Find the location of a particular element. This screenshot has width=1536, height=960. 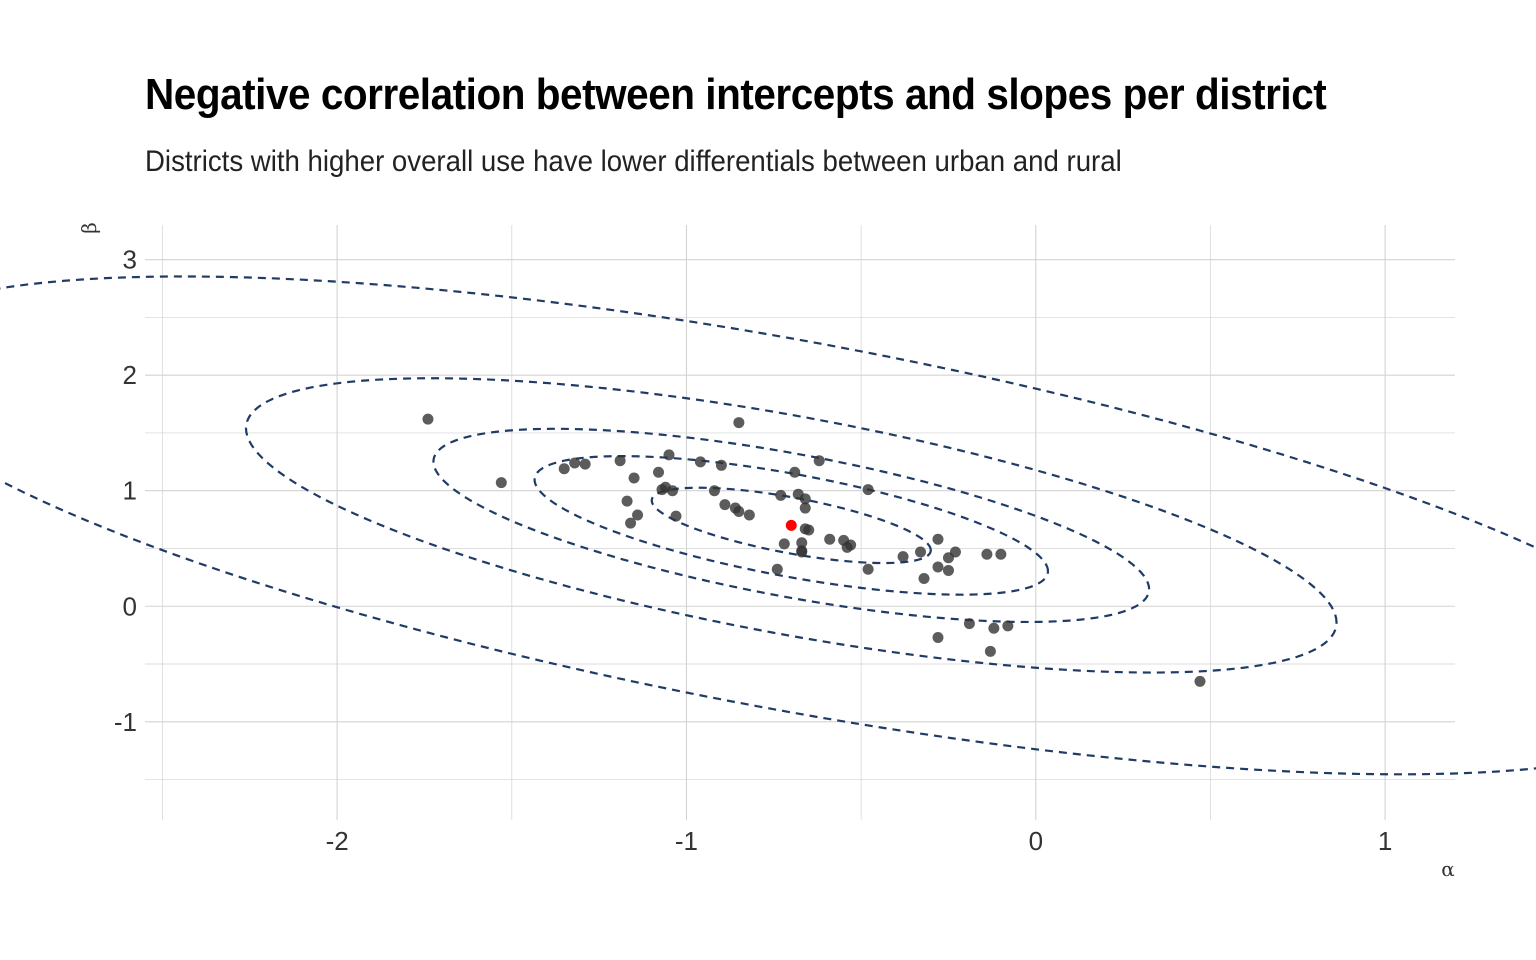

y-tick-label: -1 is located at coordinates (125, 722).